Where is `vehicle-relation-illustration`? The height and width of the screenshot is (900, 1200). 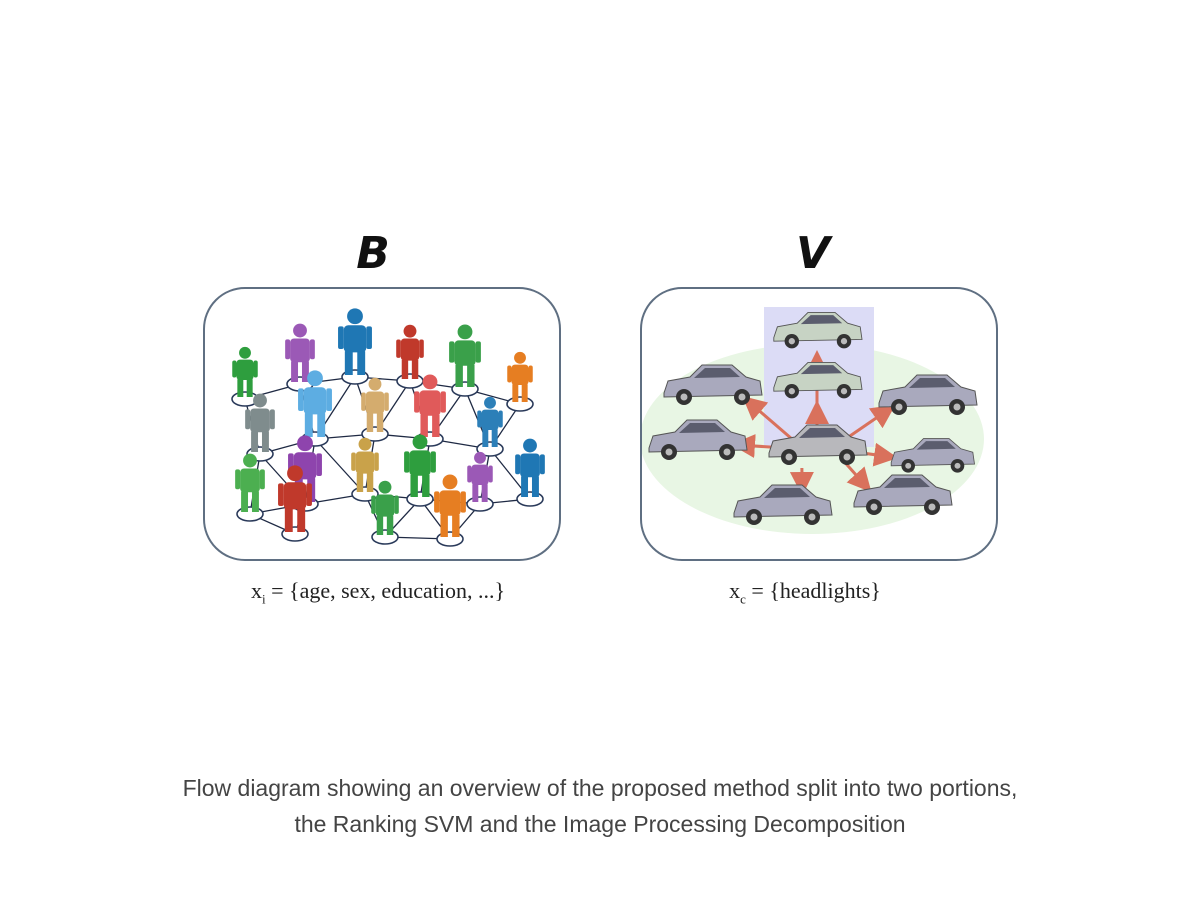 vehicle-relation-illustration is located at coordinates (813, 420).